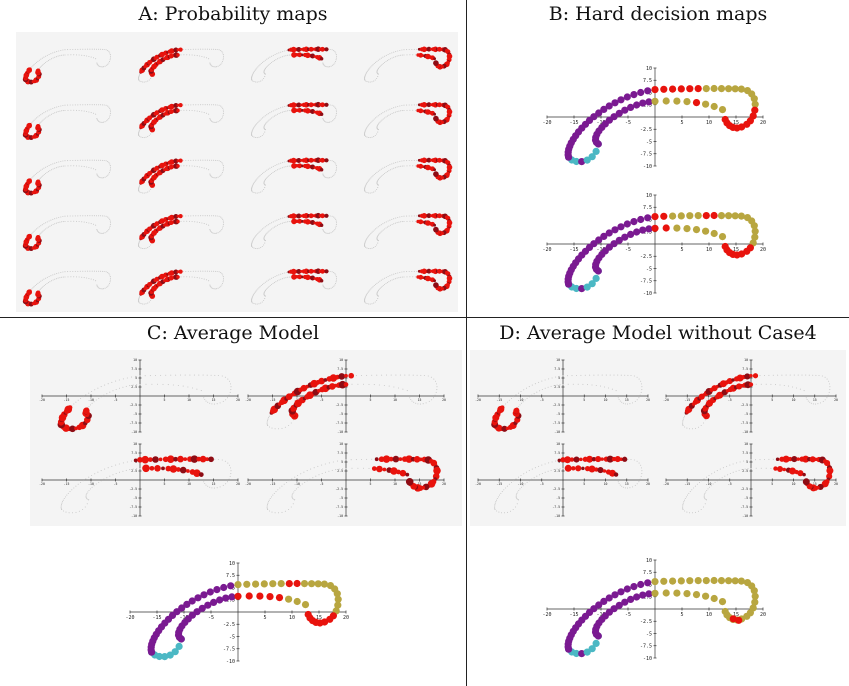  What do you see at coordinates (557, 471) in the screenshot?
I see `y-tick-label: 2.5` at bounding box center [557, 471].